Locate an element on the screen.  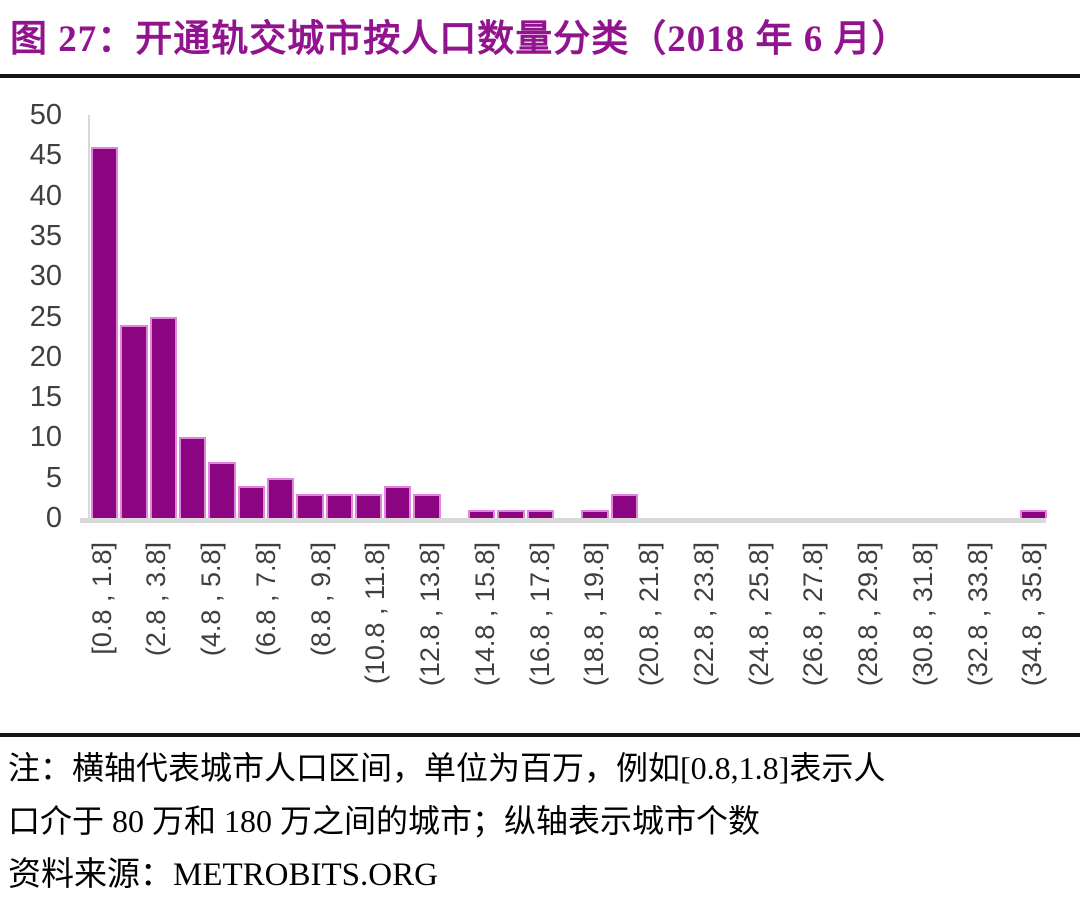
x-tick-label: (10.8 , 11.8] is located at coordinates (375, 613).